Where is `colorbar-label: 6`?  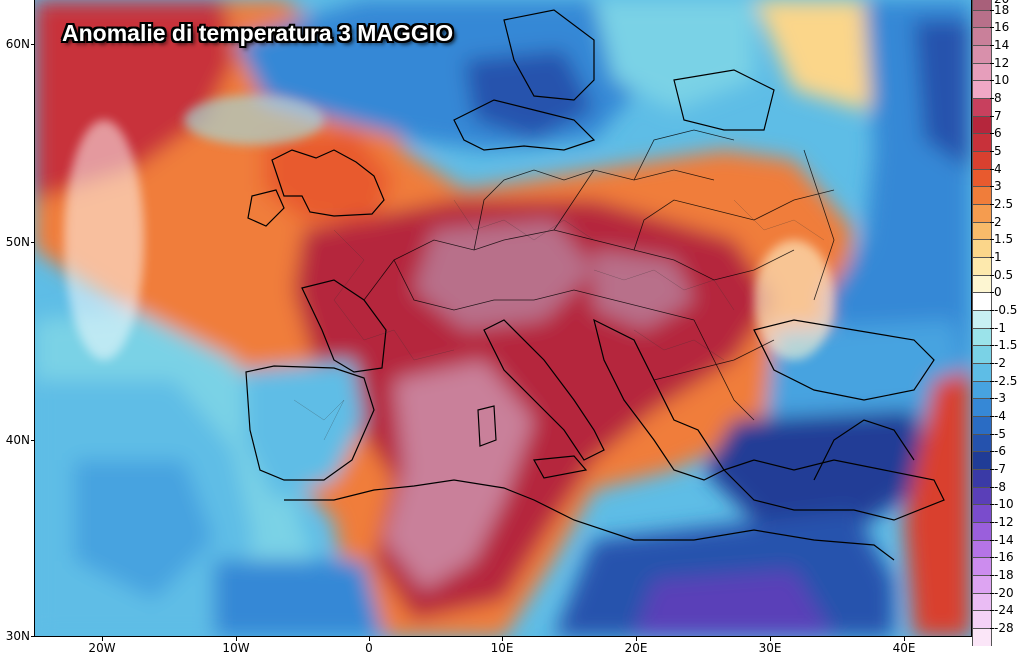 colorbar-label: 6 is located at coordinates (998, 133).